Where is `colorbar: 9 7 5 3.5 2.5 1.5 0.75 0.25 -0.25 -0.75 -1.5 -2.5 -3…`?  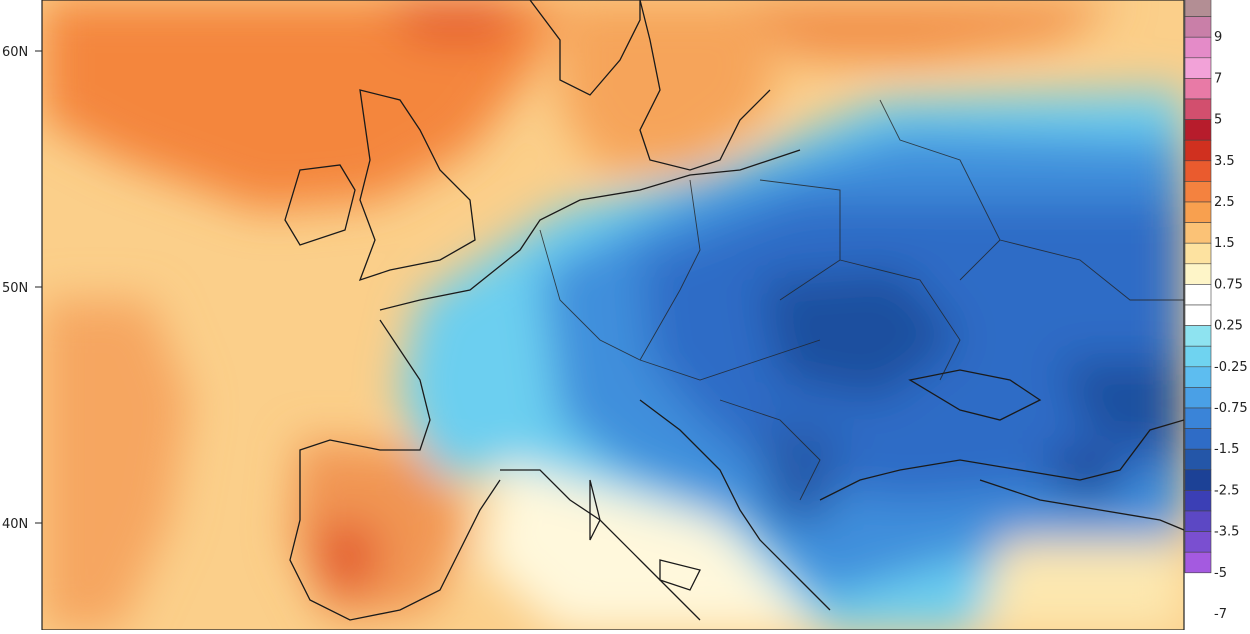
colorbar: 9 7 5 3.5 2.5 1.5 0.75 0.25 -0.25 -0.75 -1.5 -2.5 -3… is located at coordinates (1216, 311).